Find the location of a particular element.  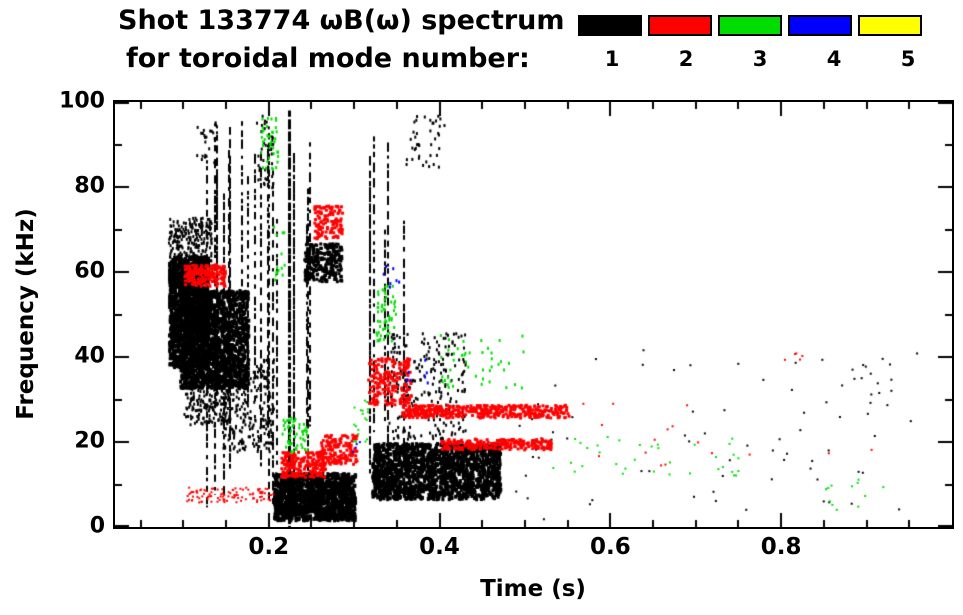

y-axis-label: Frequency (kHz) is located at coordinates (26, 314).